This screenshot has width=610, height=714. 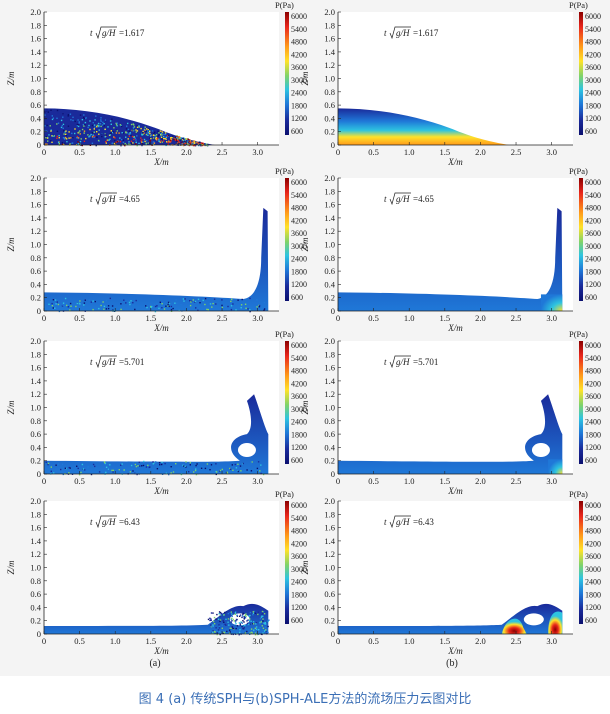 What do you see at coordinates (593, 29) in the screenshot?
I see `colorbar-tick-label: 5400` at bounding box center [593, 29].